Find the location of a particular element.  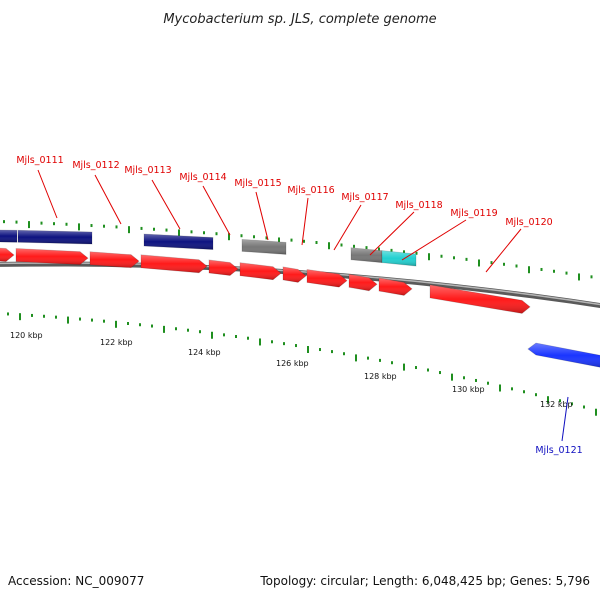

tick-label: 130 kbp is located at coordinates (468, 389).